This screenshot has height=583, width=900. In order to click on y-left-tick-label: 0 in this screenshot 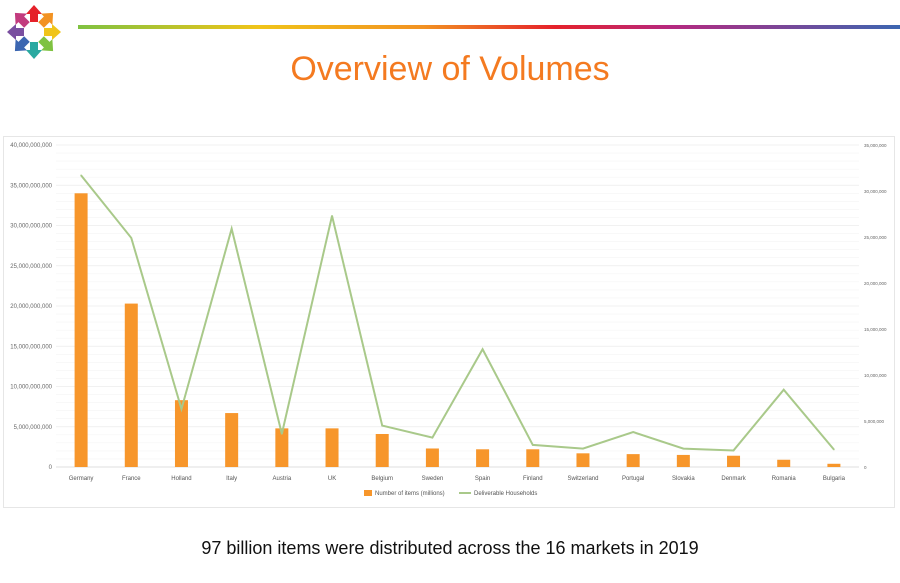, I will do `click(51, 468)`.